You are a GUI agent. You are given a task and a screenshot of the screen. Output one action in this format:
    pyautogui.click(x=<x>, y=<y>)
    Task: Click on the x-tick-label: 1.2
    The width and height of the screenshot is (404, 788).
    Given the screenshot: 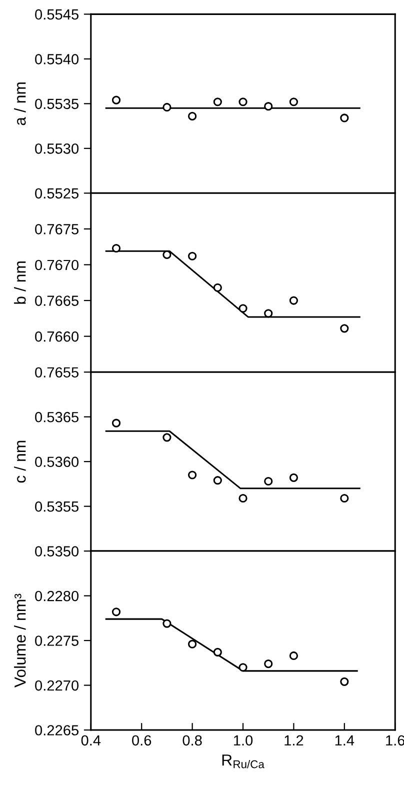 What is the action you would take?
    pyautogui.click(x=294, y=740)
    